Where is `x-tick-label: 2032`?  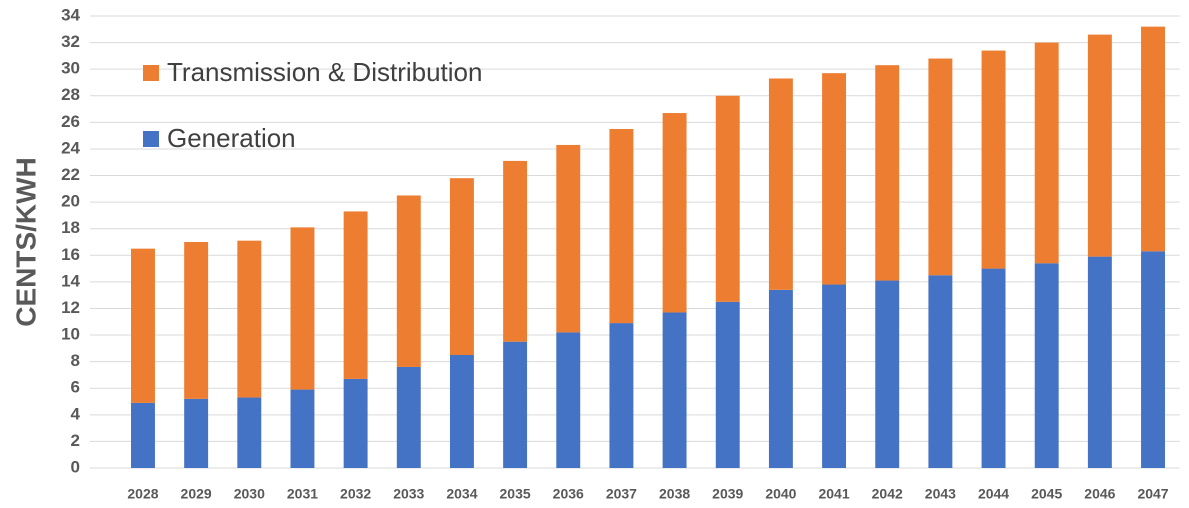 x-tick-label: 2032 is located at coordinates (355, 494).